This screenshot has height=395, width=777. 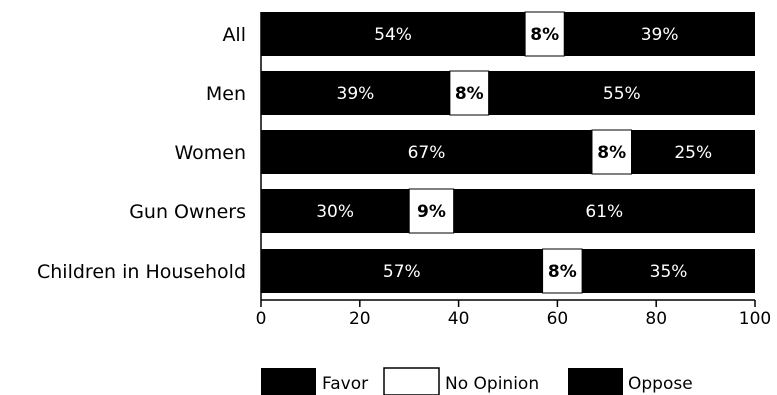 I want to click on data-label-favor-4: 57%, so click(x=402, y=272).